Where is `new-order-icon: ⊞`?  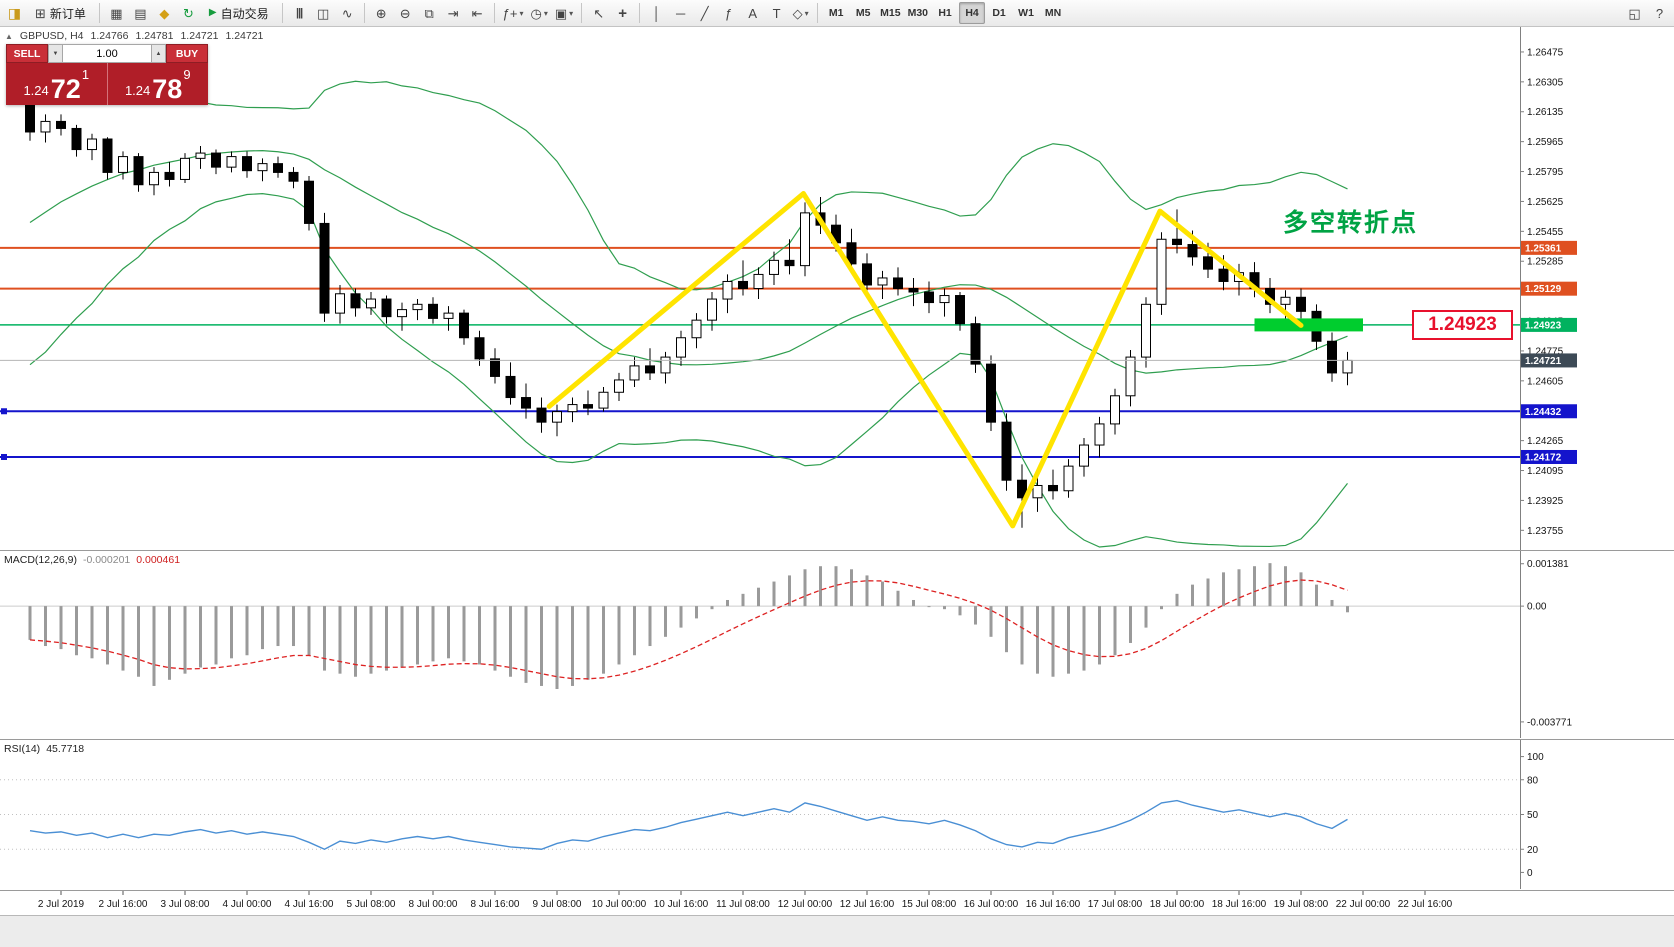 new-order-icon: ⊞ is located at coordinates (40, 13).